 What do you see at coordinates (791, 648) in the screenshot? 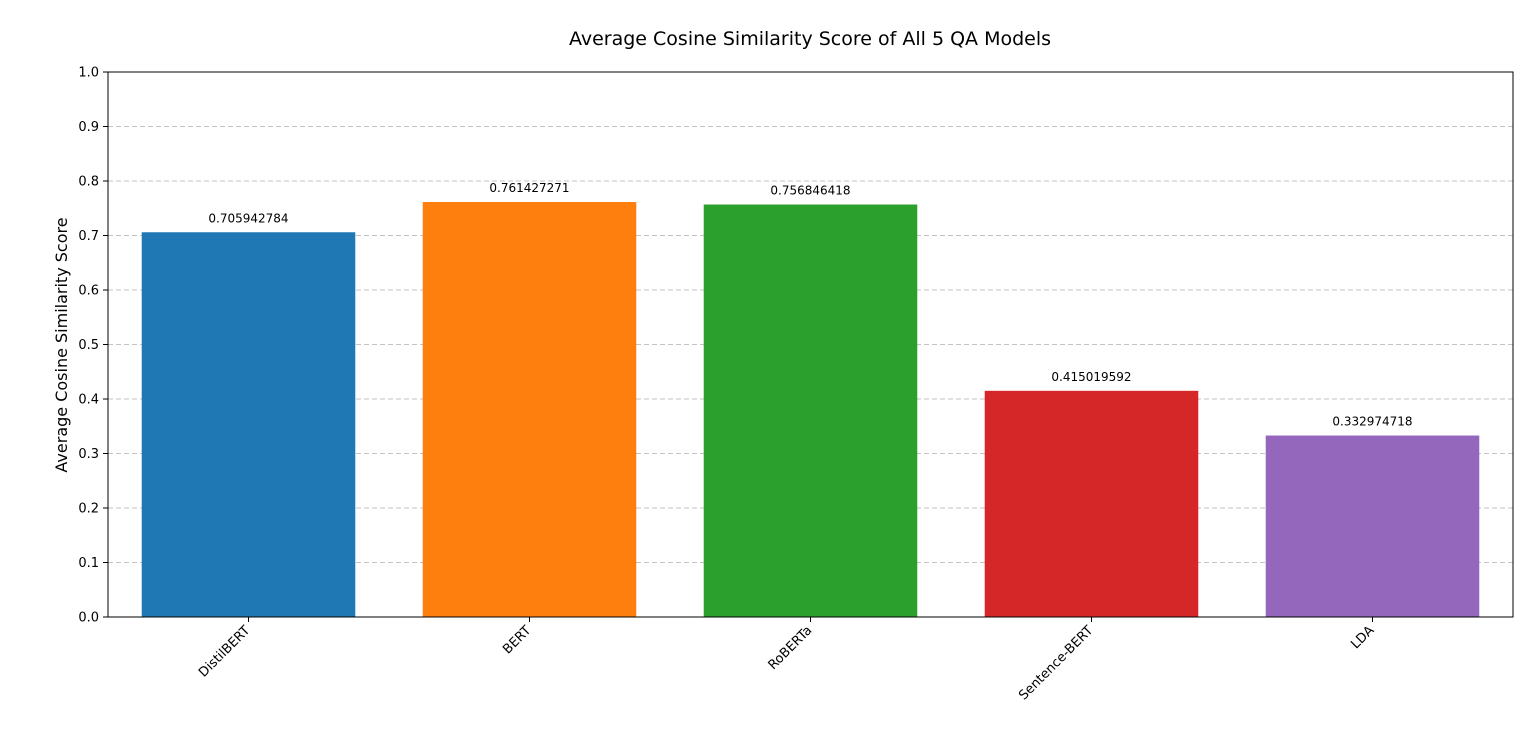
I see `x-tick-label: RoBERTa` at bounding box center [791, 648].